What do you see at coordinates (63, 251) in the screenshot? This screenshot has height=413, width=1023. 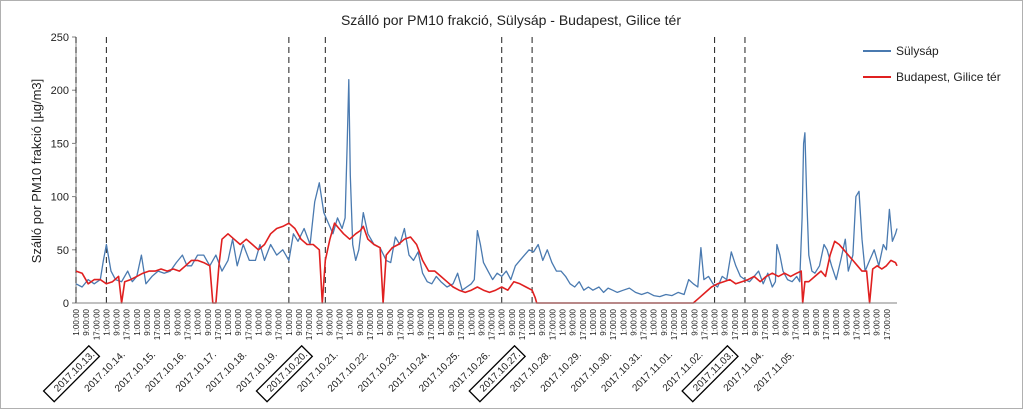 I see `y-tick-label: 50` at bounding box center [63, 251].